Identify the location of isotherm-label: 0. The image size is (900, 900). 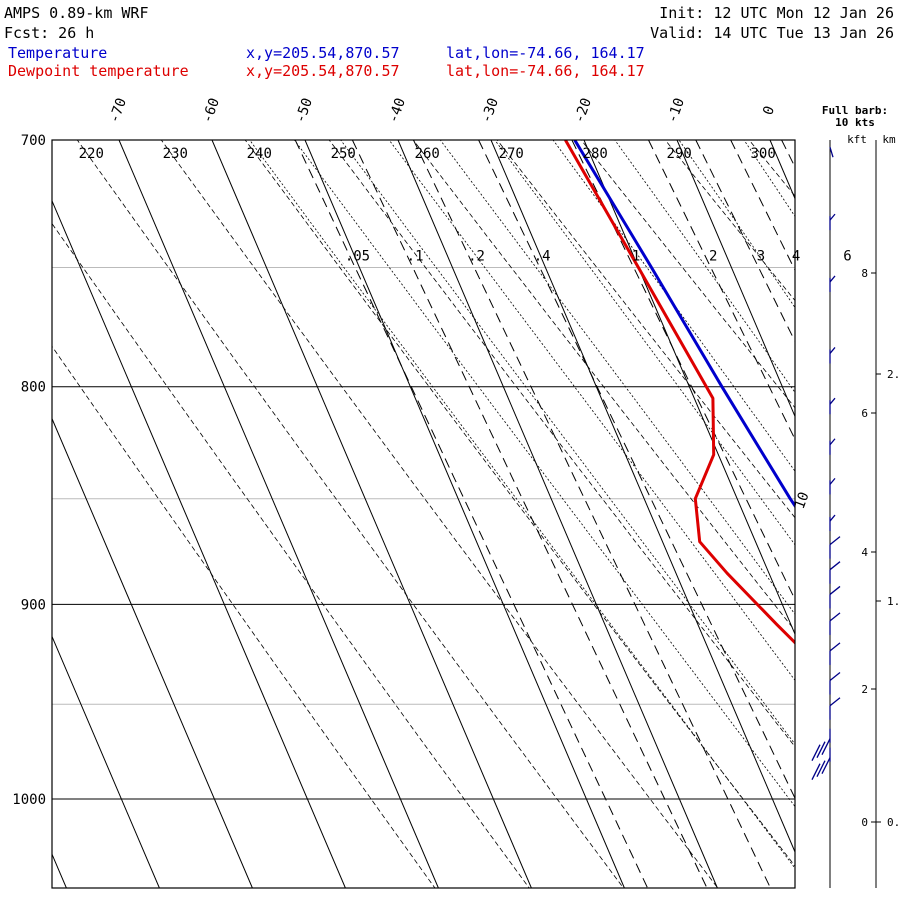
(769, 110).